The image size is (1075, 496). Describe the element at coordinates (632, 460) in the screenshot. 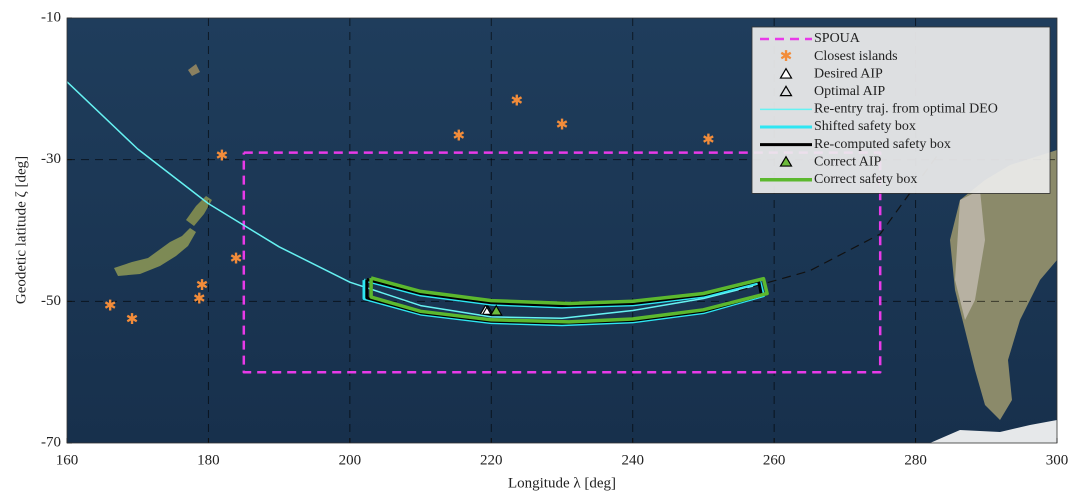

I see `x-tick-label: 240` at that location.